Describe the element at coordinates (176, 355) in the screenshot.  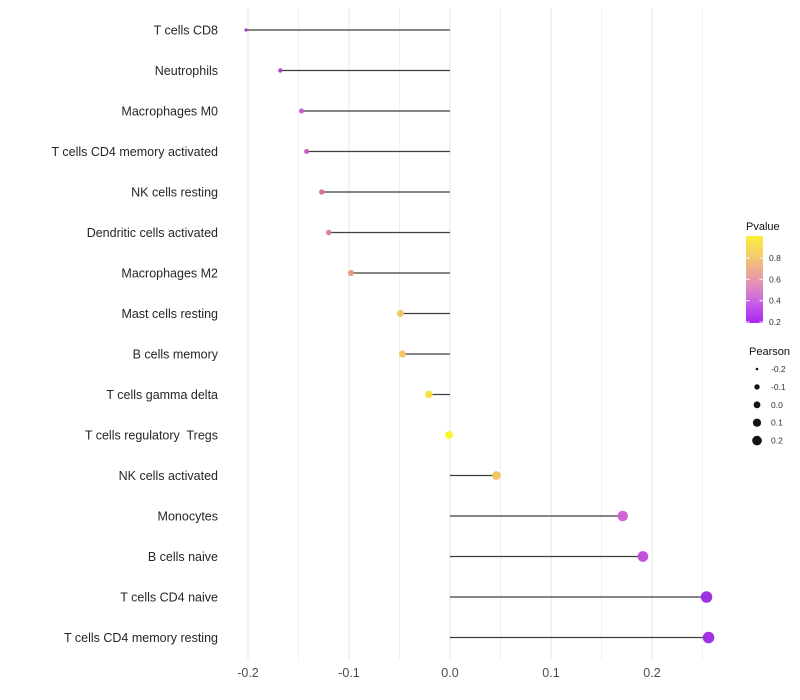
I see `y-axis-label: B cells memory` at that location.